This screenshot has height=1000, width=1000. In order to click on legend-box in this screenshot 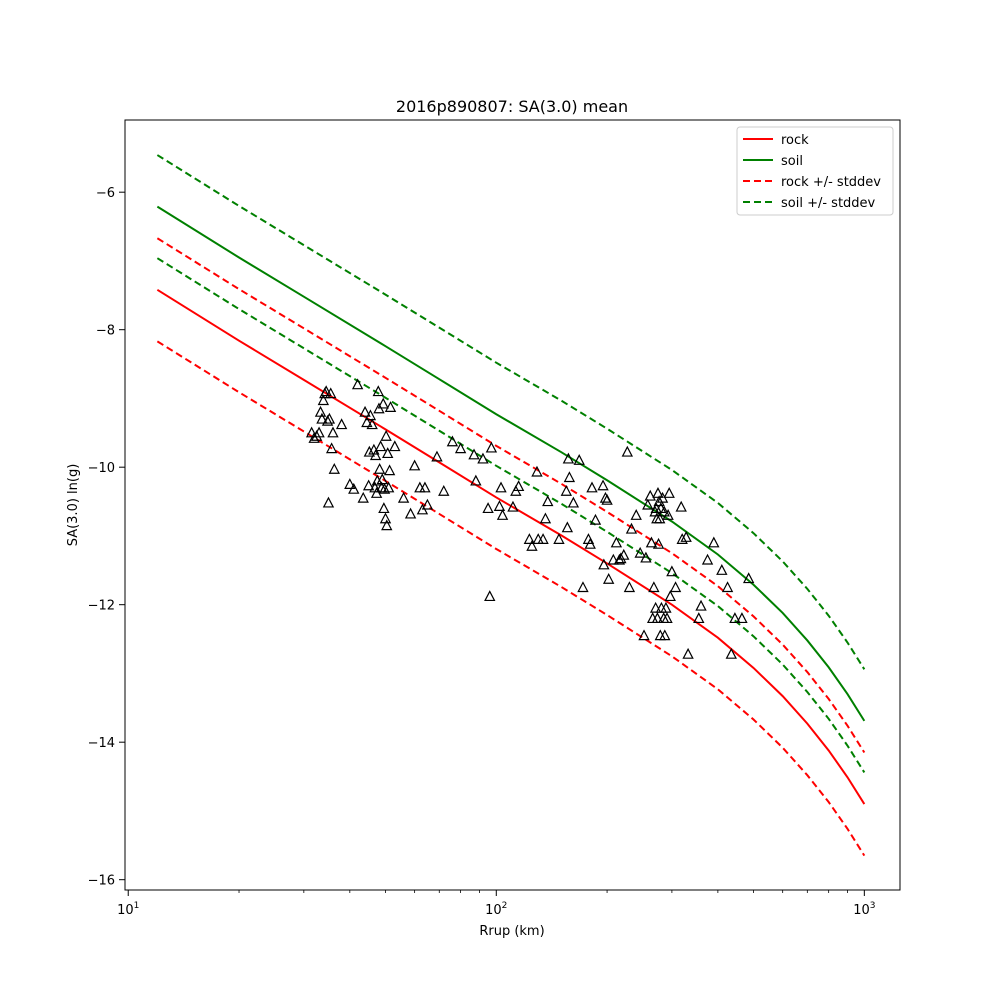, I will do `click(815, 171)`.